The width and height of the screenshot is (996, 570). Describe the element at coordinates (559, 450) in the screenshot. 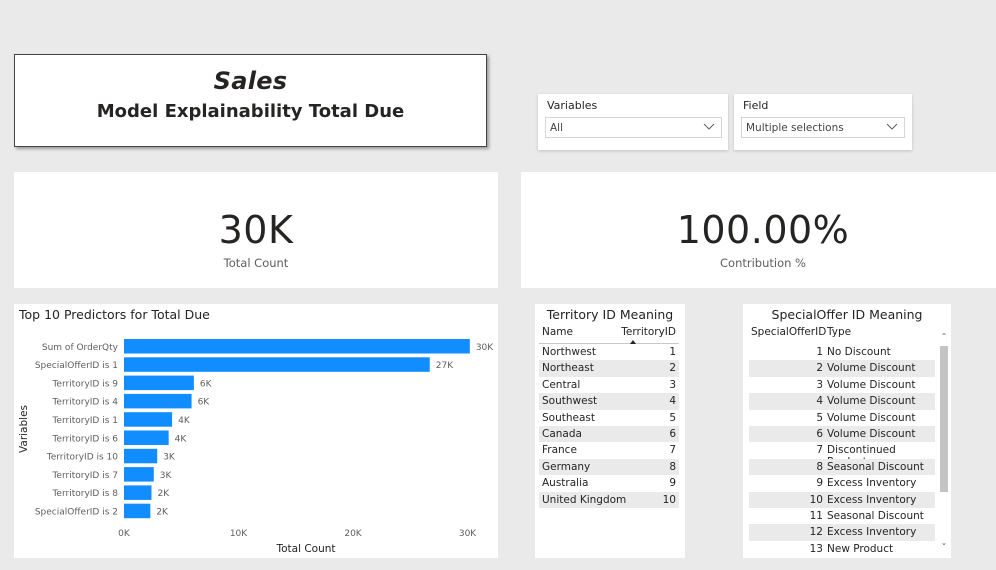

I see `territory-name-cell: France` at that location.